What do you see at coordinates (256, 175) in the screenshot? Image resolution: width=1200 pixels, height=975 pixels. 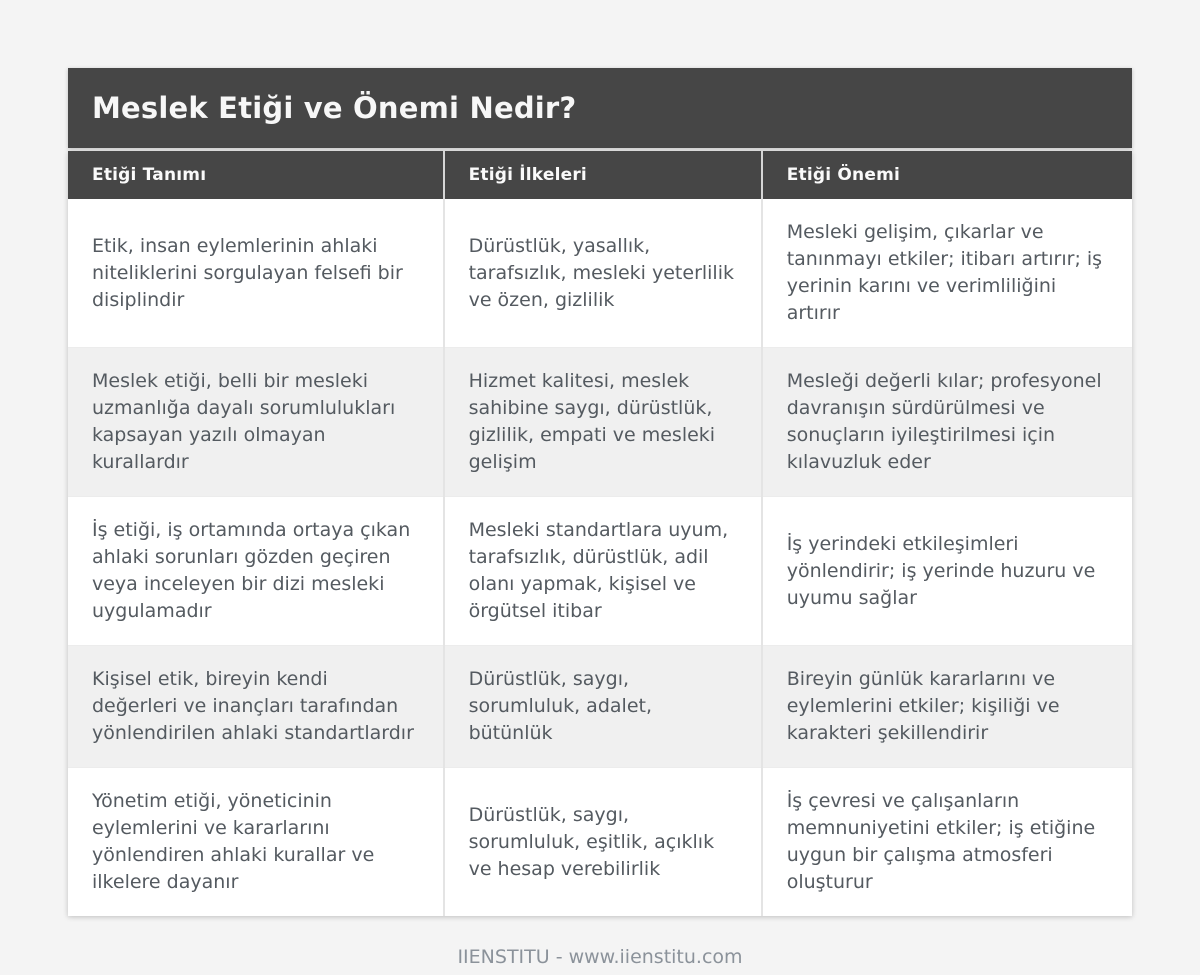 I see `column-header-definition: Etiği Tanımı` at bounding box center [256, 175].